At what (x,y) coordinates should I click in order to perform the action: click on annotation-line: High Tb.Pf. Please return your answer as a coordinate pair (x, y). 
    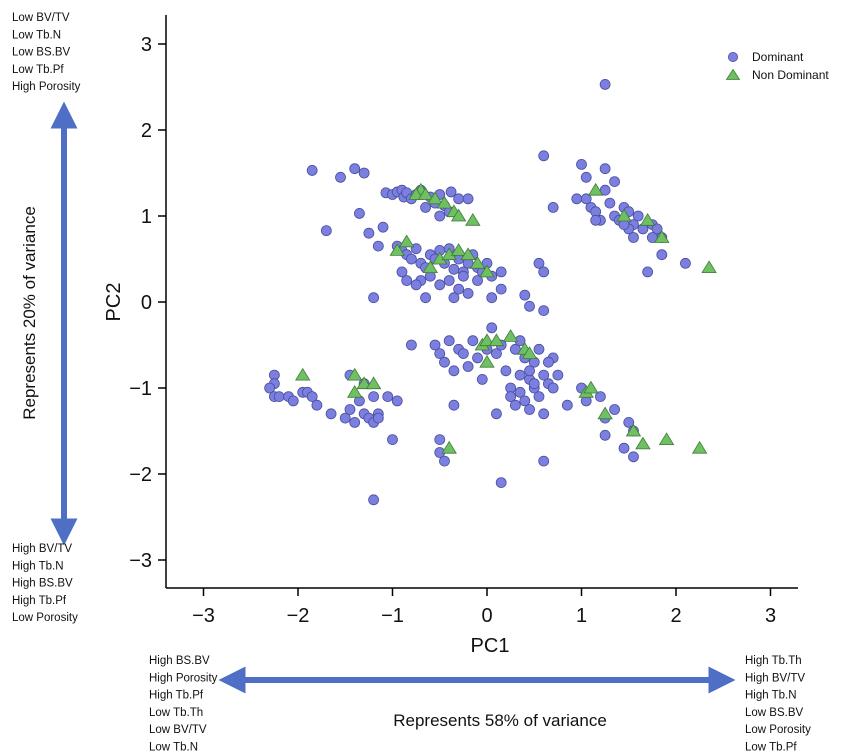
    Looking at the image, I should click on (39, 601).